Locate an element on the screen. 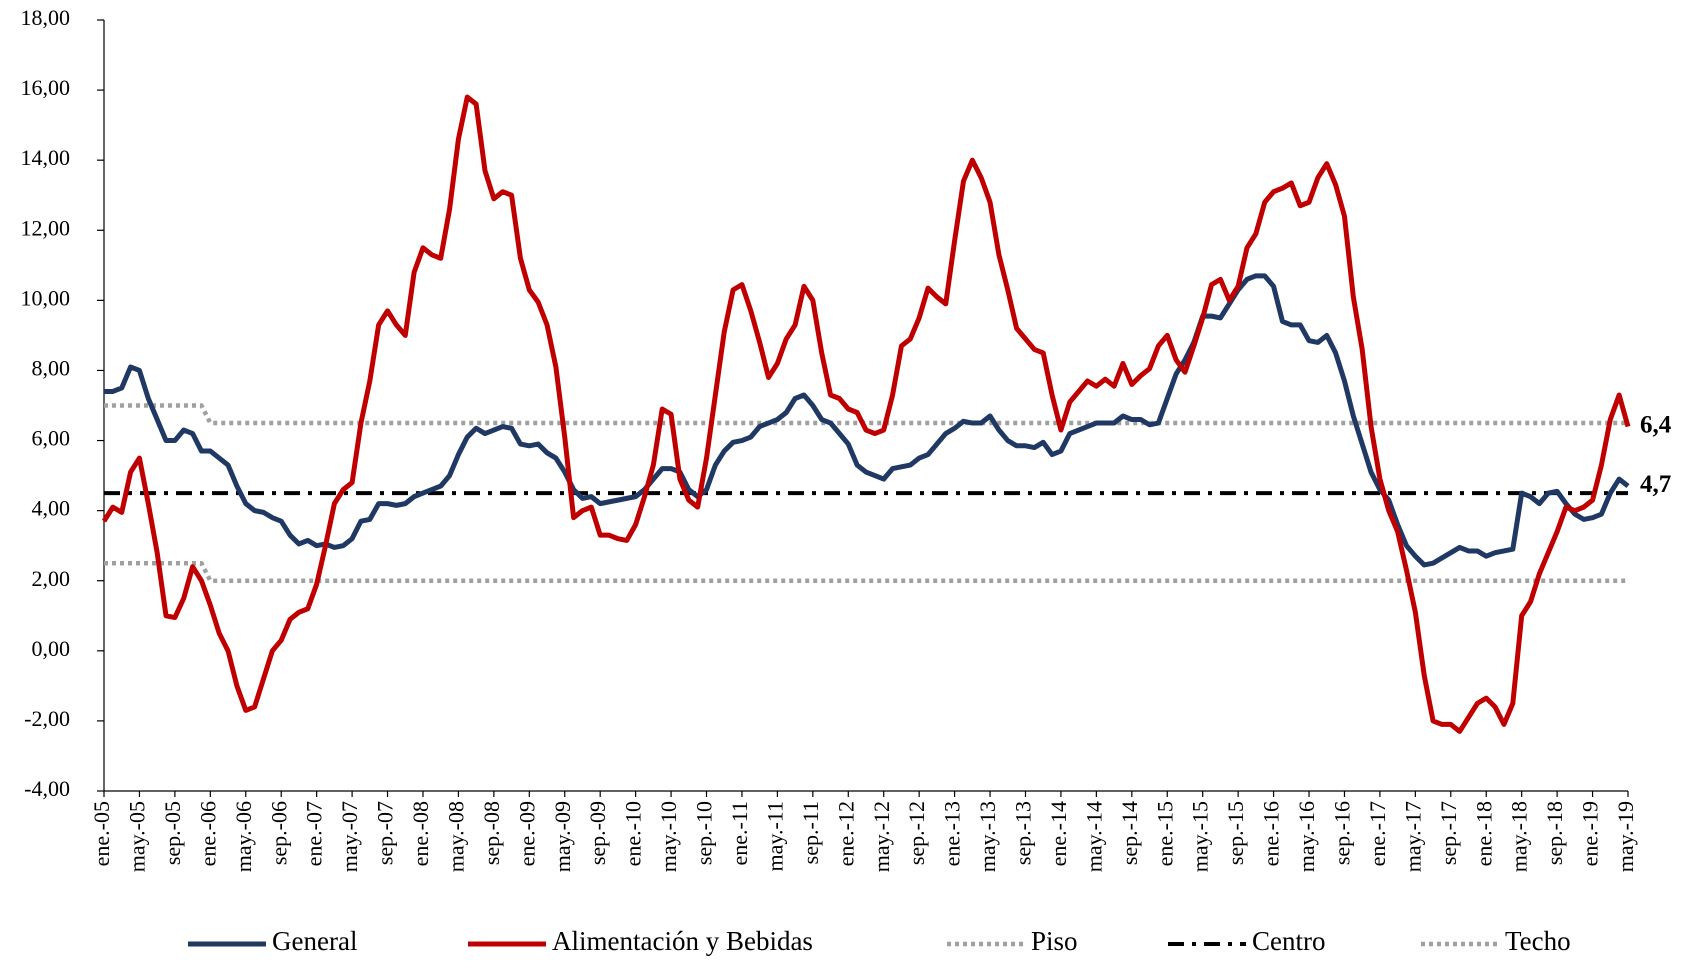  y-tick-label: 6,00 is located at coordinates (51, 438).